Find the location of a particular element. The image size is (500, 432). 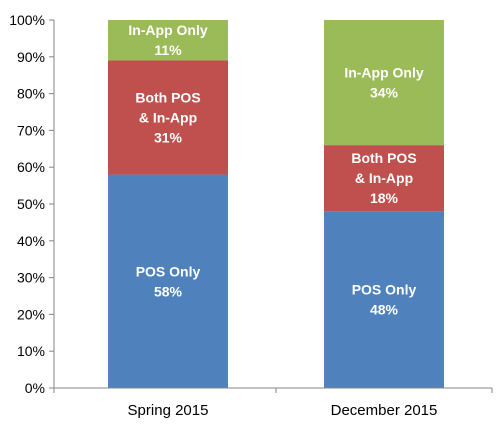

y-tick-label: 10% is located at coordinates (31, 351).